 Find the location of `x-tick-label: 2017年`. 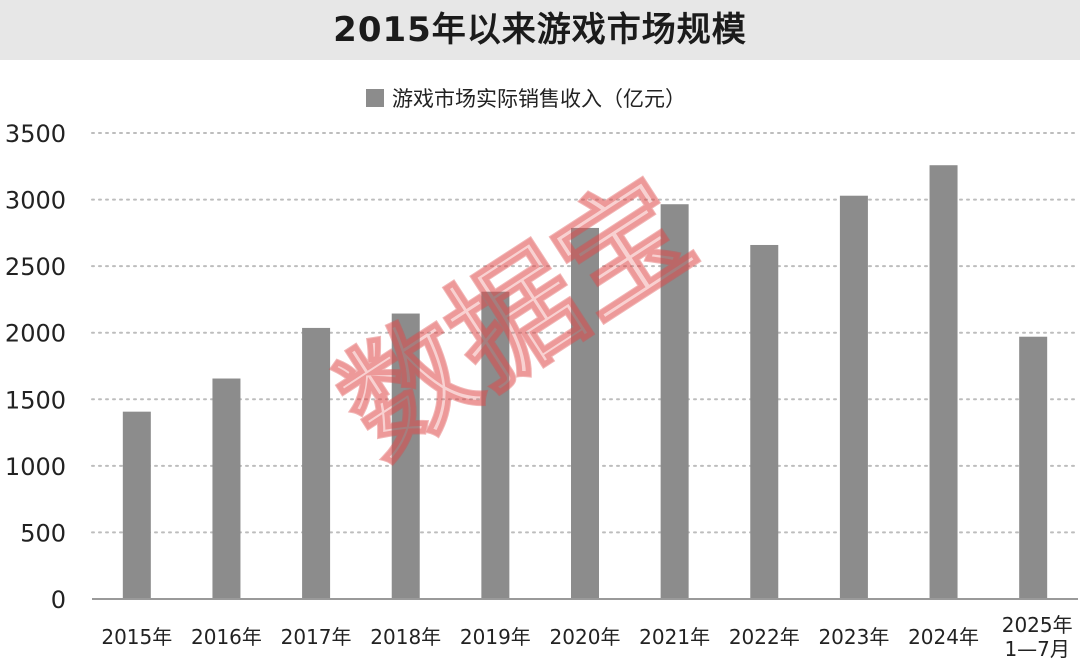

x-tick-label: 2017年 is located at coordinates (316, 637).